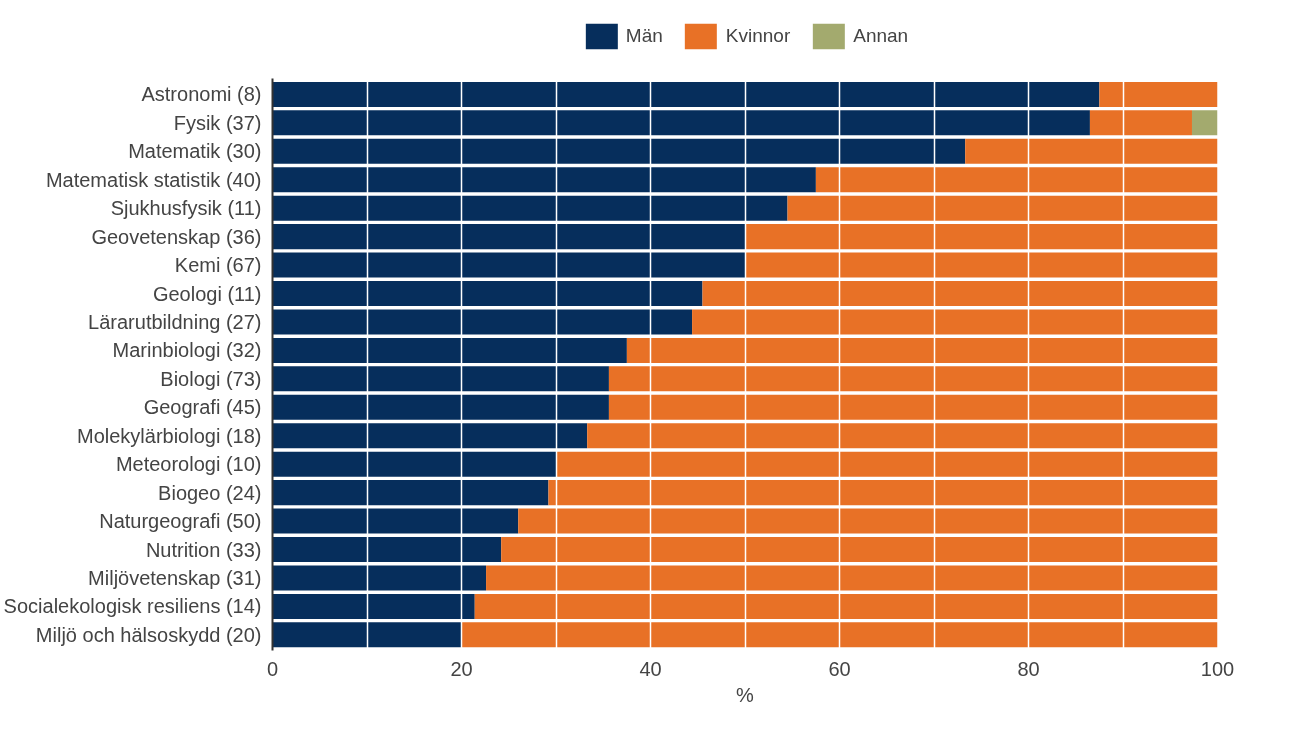 The image size is (1303, 733). What do you see at coordinates (202, 407) in the screenshot?
I see `y-tick-label: Geografi (45)` at bounding box center [202, 407].